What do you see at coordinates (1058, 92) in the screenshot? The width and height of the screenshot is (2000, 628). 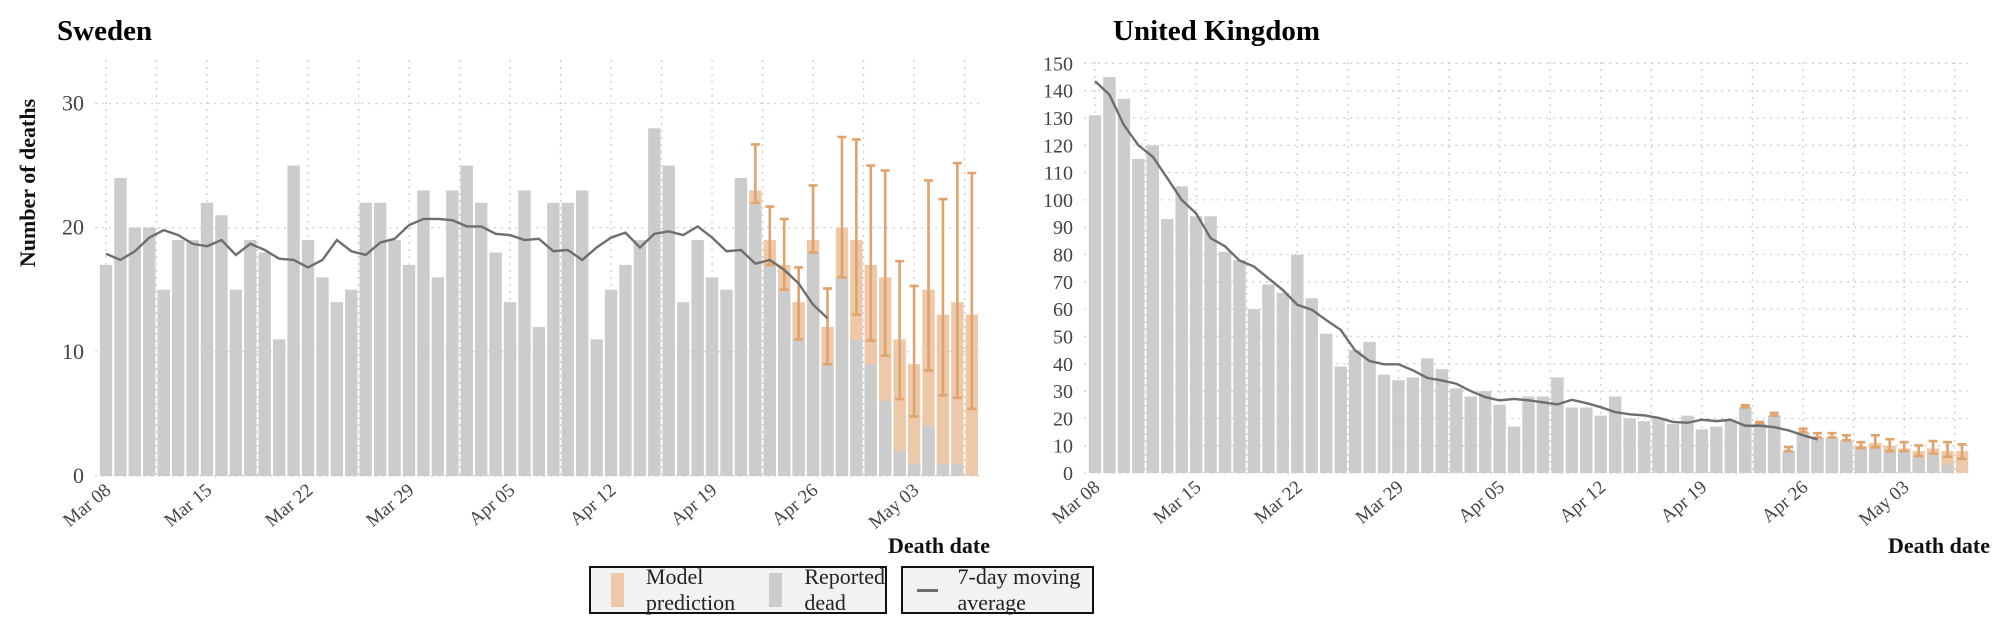 I see `y-tick-label: 140` at bounding box center [1058, 92].